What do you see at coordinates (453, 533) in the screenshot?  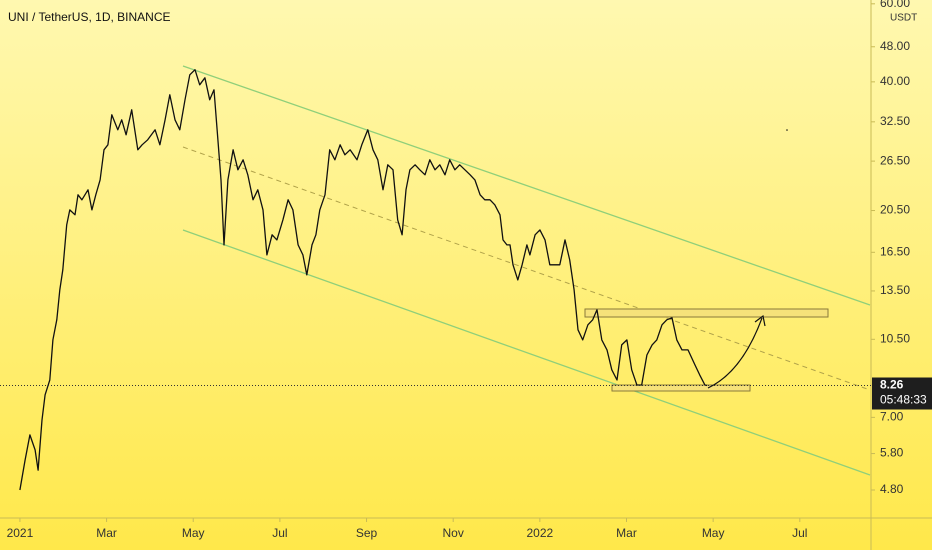 I see `x-tick-label: Nov` at bounding box center [453, 533].